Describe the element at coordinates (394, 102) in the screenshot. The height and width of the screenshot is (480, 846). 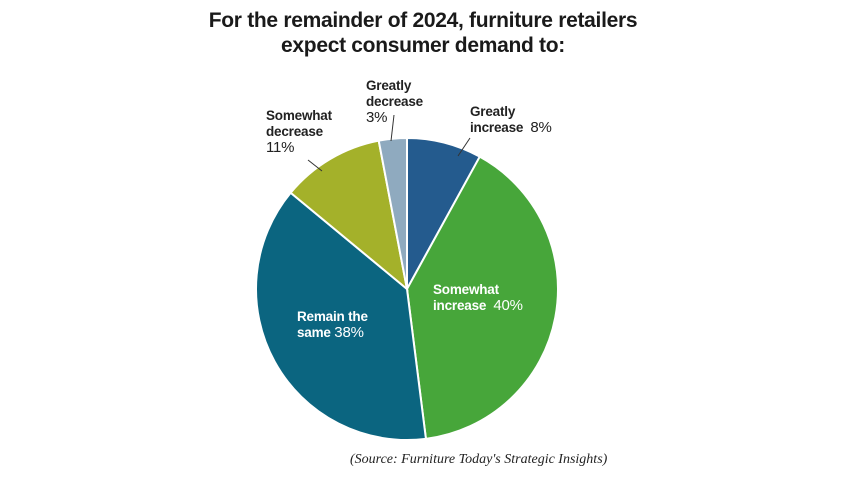
I see `label-greatly-decrease: Greatly decrease 3%` at that location.